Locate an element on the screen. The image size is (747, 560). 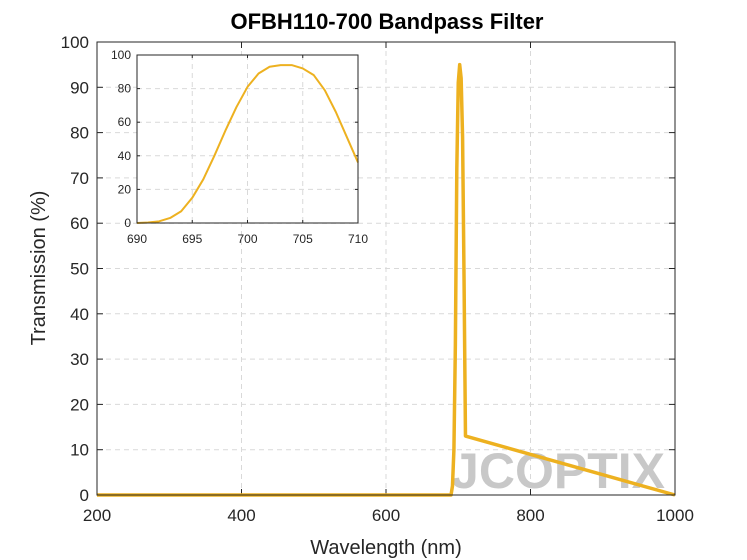
inset-x-tick-label: 700 is located at coordinates (247, 239).